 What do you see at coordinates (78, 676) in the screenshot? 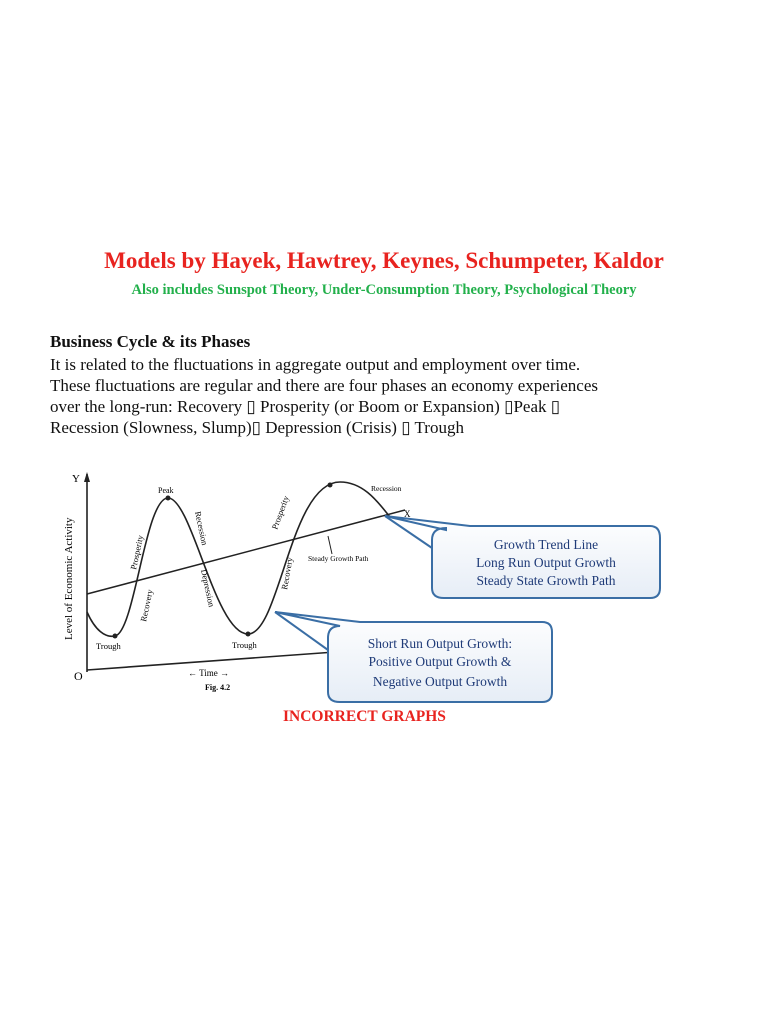
I see `origin-label: O` at bounding box center [78, 676].